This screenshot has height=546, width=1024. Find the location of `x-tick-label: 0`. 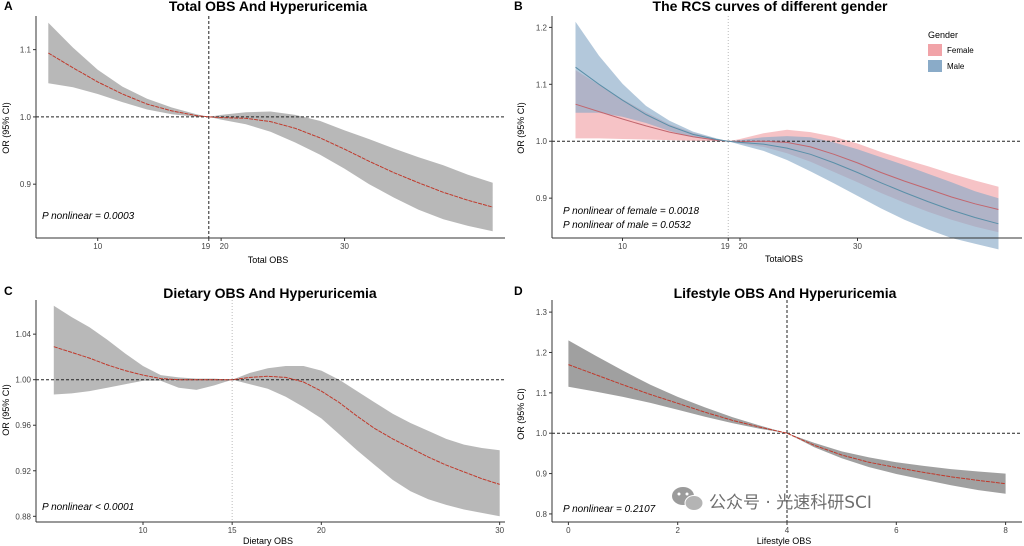

x-tick-label: 0 is located at coordinates (568, 530).